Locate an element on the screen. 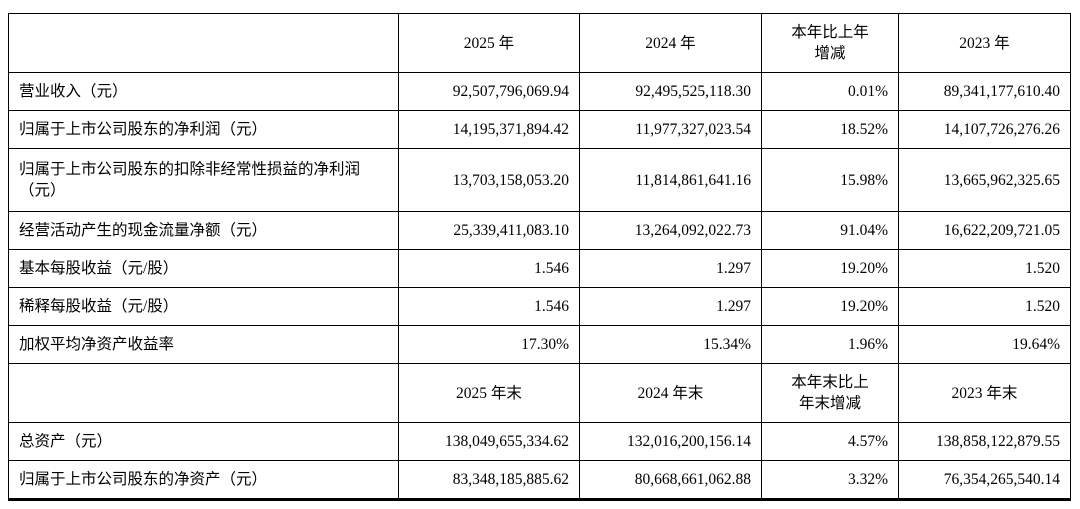 The width and height of the screenshot is (1080, 509). table-row-diluted-eps: 稀释每股收益（元/股） 1.546 1.297 19.20% 1.520 is located at coordinates (539, 306).